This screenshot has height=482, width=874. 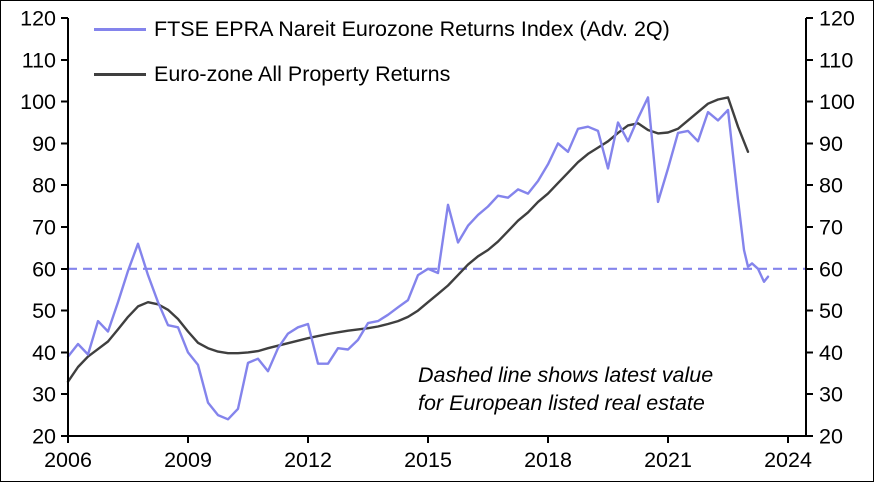 I want to click on y-axis-tick-label-left: 70, so click(x=44, y=228).